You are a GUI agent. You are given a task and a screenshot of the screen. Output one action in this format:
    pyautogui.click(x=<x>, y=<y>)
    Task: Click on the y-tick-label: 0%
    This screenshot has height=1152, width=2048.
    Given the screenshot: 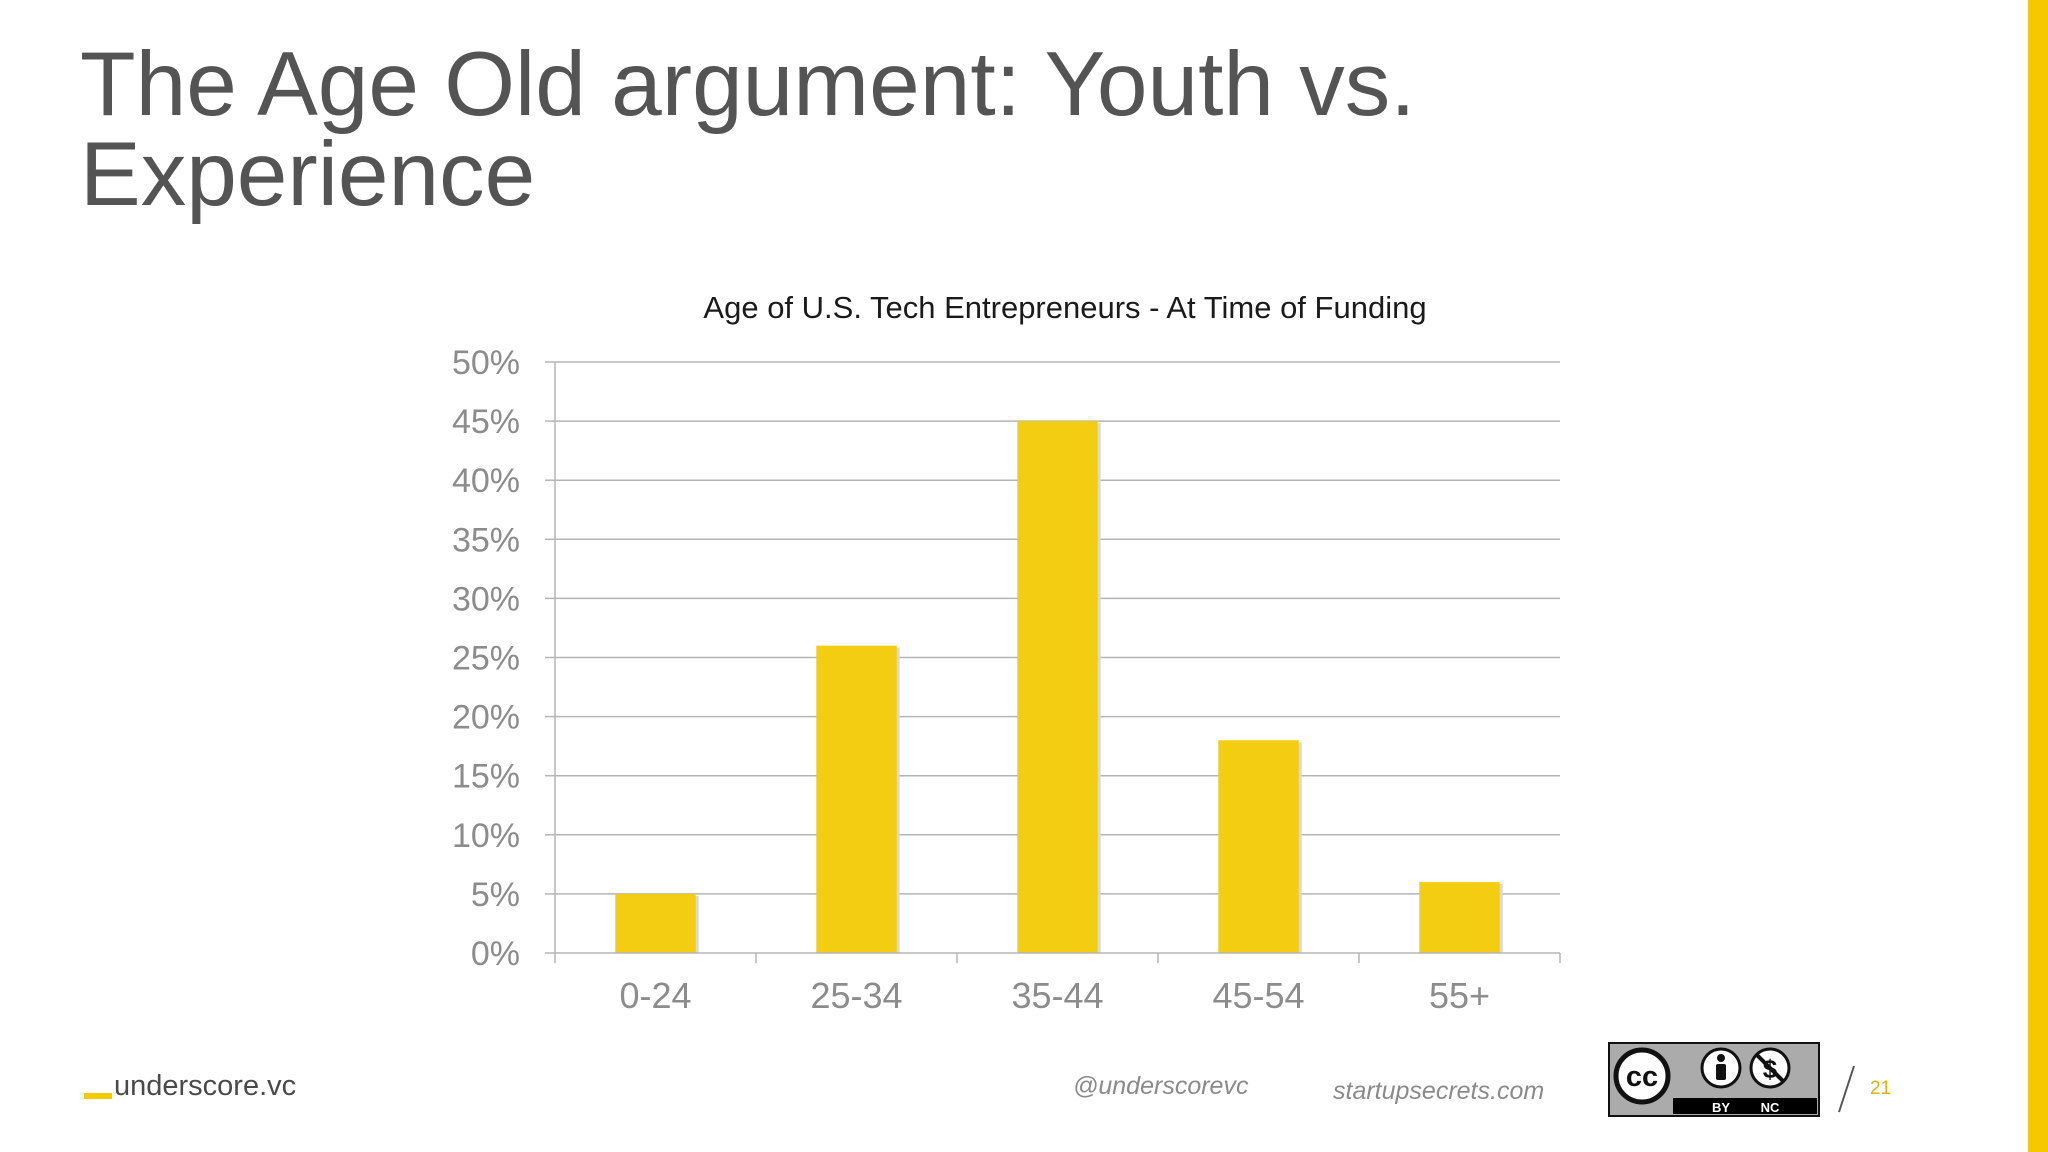 What is the action you would take?
    pyautogui.click(x=495, y=954)
    